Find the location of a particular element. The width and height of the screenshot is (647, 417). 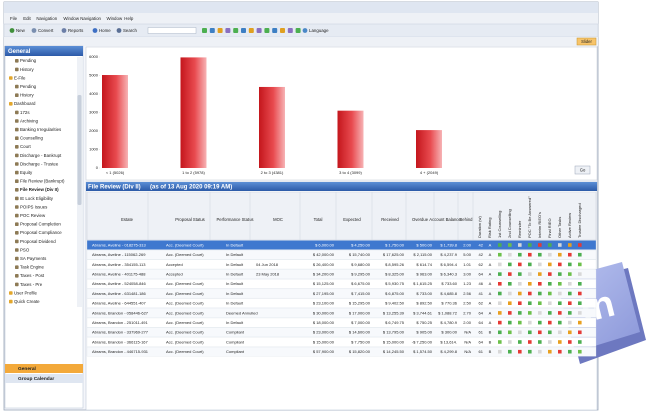

tree-item: PSO is located at coordinates (25, 249).